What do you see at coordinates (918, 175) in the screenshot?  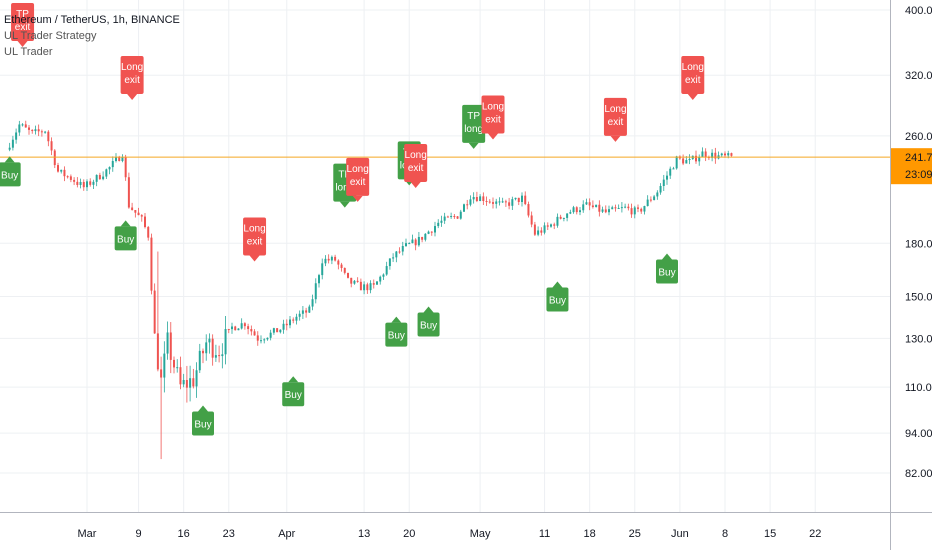 I see `countdown-label: 23:09` at bounding box center [918, 175].